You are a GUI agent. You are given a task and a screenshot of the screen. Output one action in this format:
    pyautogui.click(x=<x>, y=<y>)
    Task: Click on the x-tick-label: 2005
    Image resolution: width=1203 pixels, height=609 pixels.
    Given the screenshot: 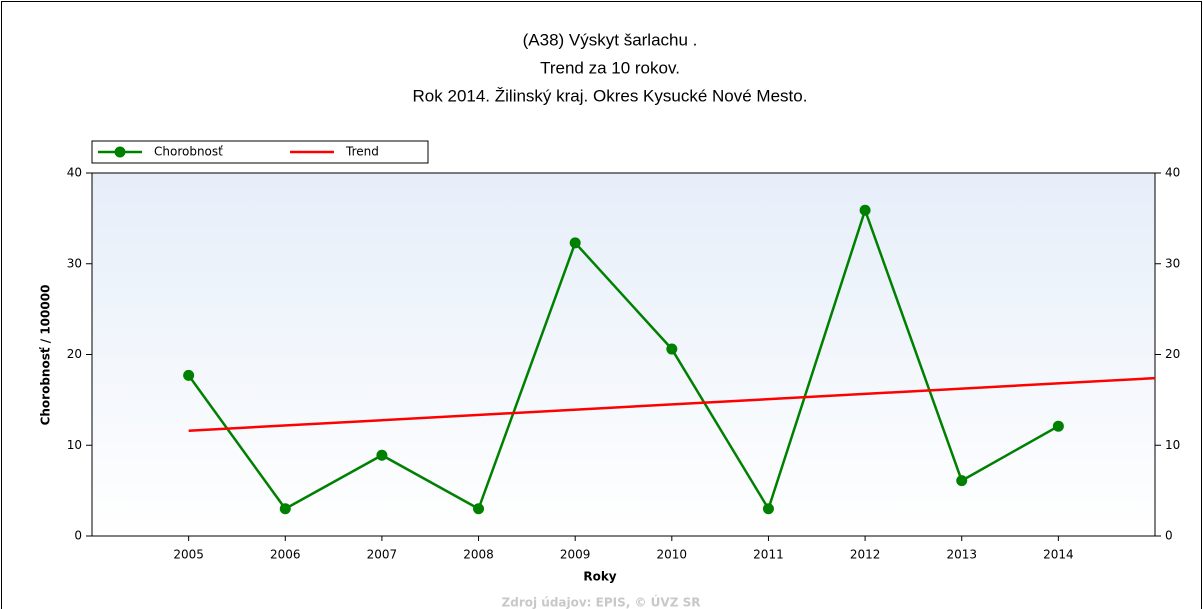 What is the action you would take?
    pyautogui.click(x=188, y=555)
    